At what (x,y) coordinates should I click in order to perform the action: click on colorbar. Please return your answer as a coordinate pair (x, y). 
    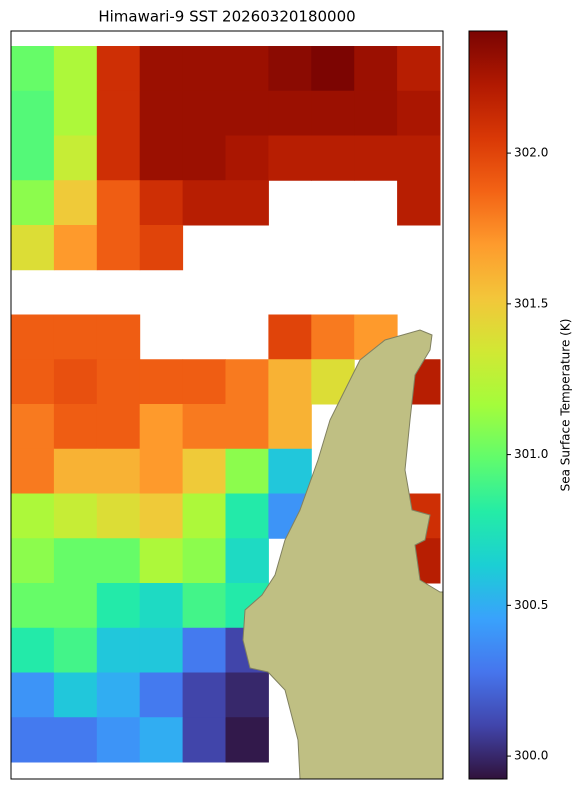
    Looking at the image, I should click on (488, 405).